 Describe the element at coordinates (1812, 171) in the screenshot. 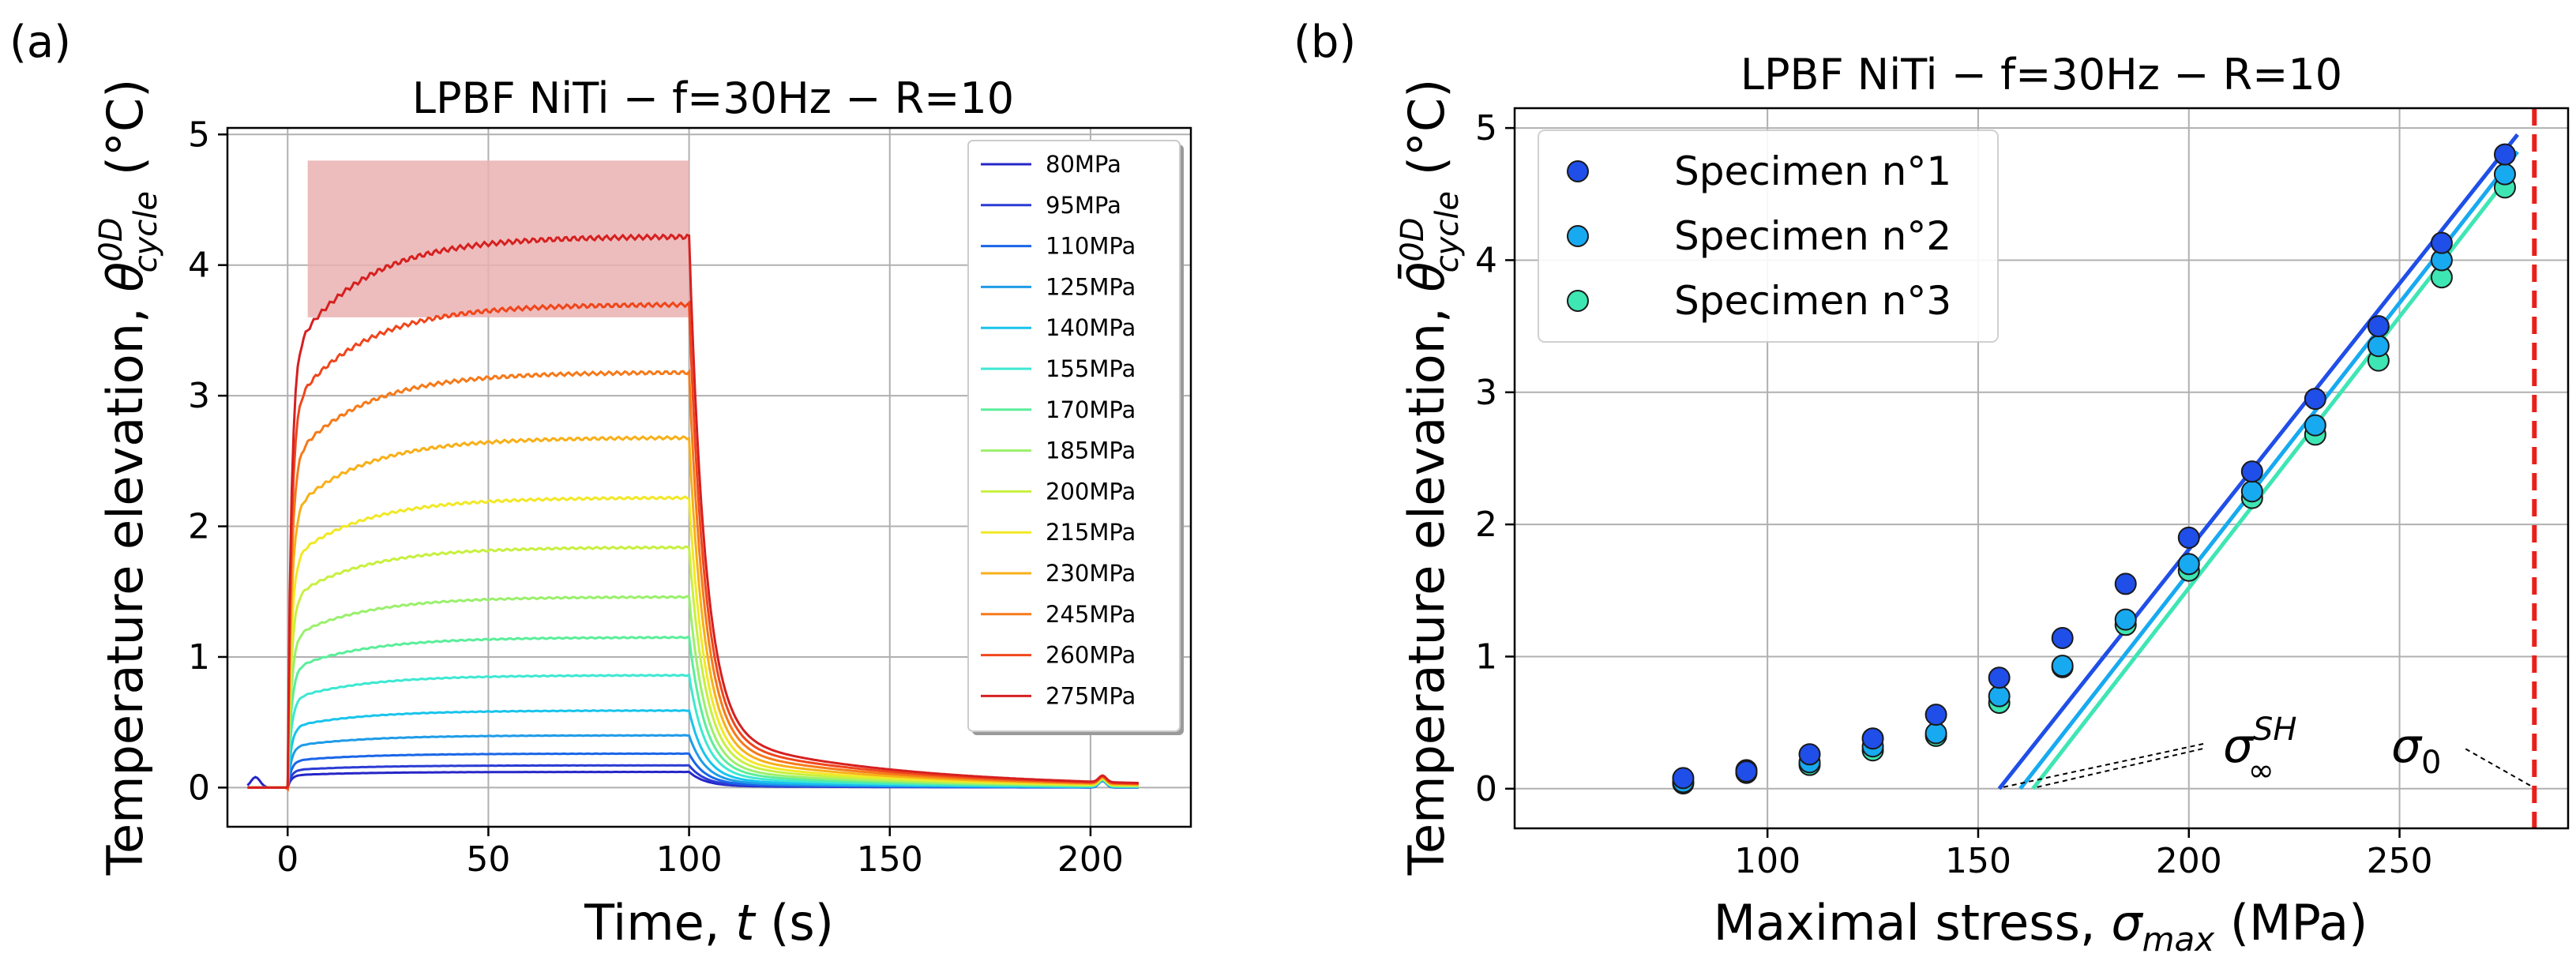

I see `legend-entry-label: Specimen n°1` at that location.